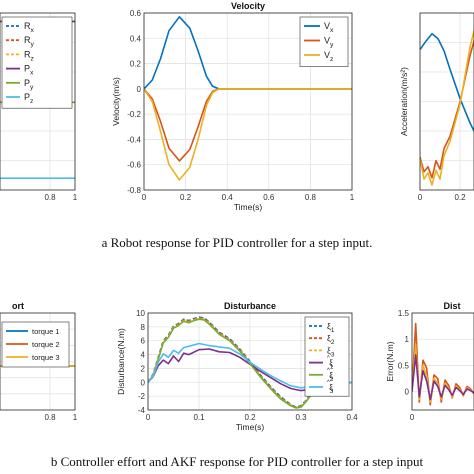 Image resolution: width=474 pixels, height=474 pixels. Describe the element at coordinates (29, 55) in the screenshot. I see `legend-label: Rz` at that location.